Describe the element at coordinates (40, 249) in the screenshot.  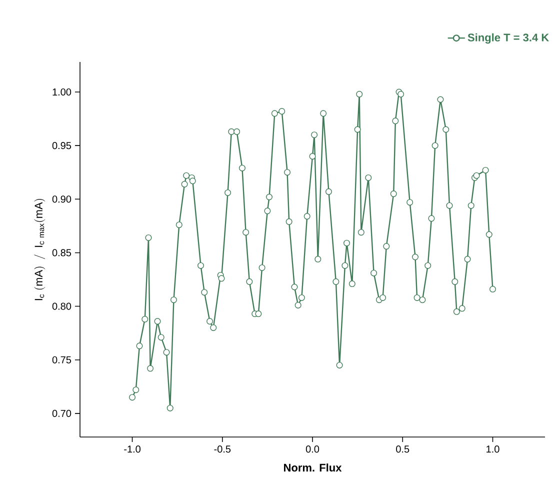
I see `y-axis-title: $\mathrm{I_{c}\ (mA)\ \ /\ \ I_{c\ max}(mA)}$` at that location.